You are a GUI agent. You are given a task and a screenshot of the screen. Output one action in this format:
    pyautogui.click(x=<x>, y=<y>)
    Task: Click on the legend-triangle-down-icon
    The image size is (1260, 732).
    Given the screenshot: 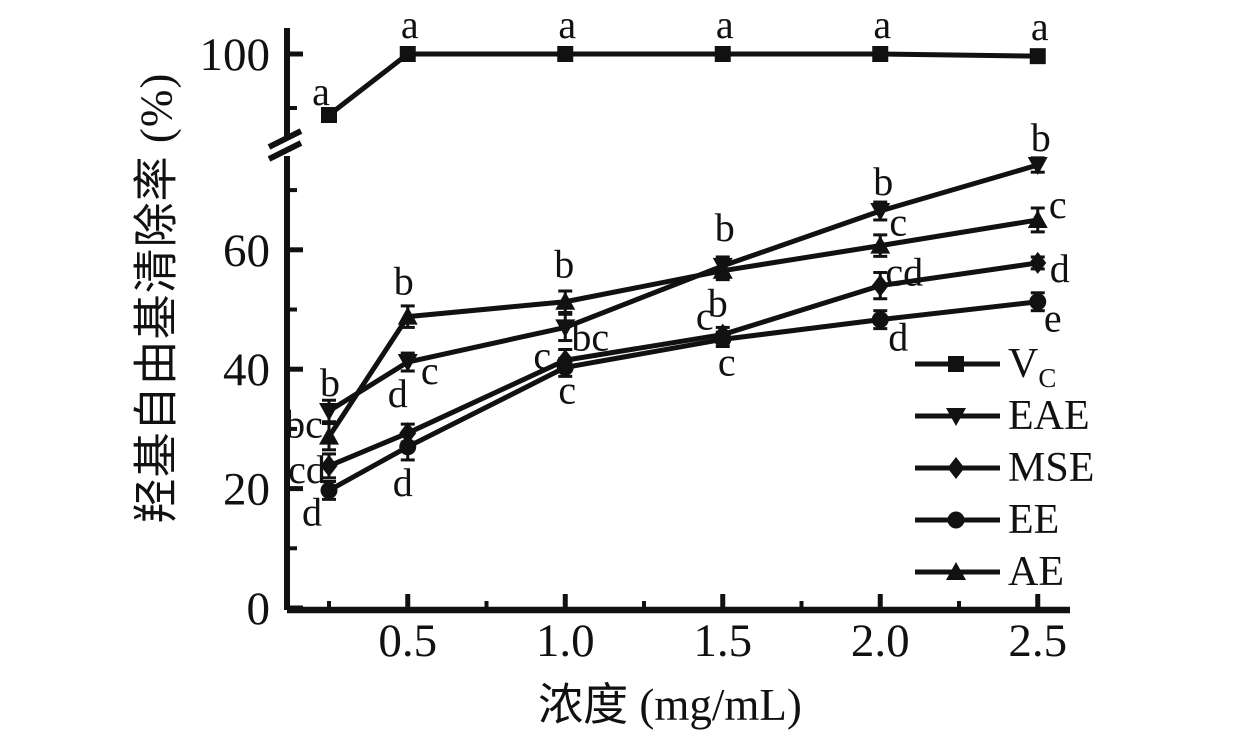 What is the action you would take?
    pyautogui.click(x=956, y=417)
    